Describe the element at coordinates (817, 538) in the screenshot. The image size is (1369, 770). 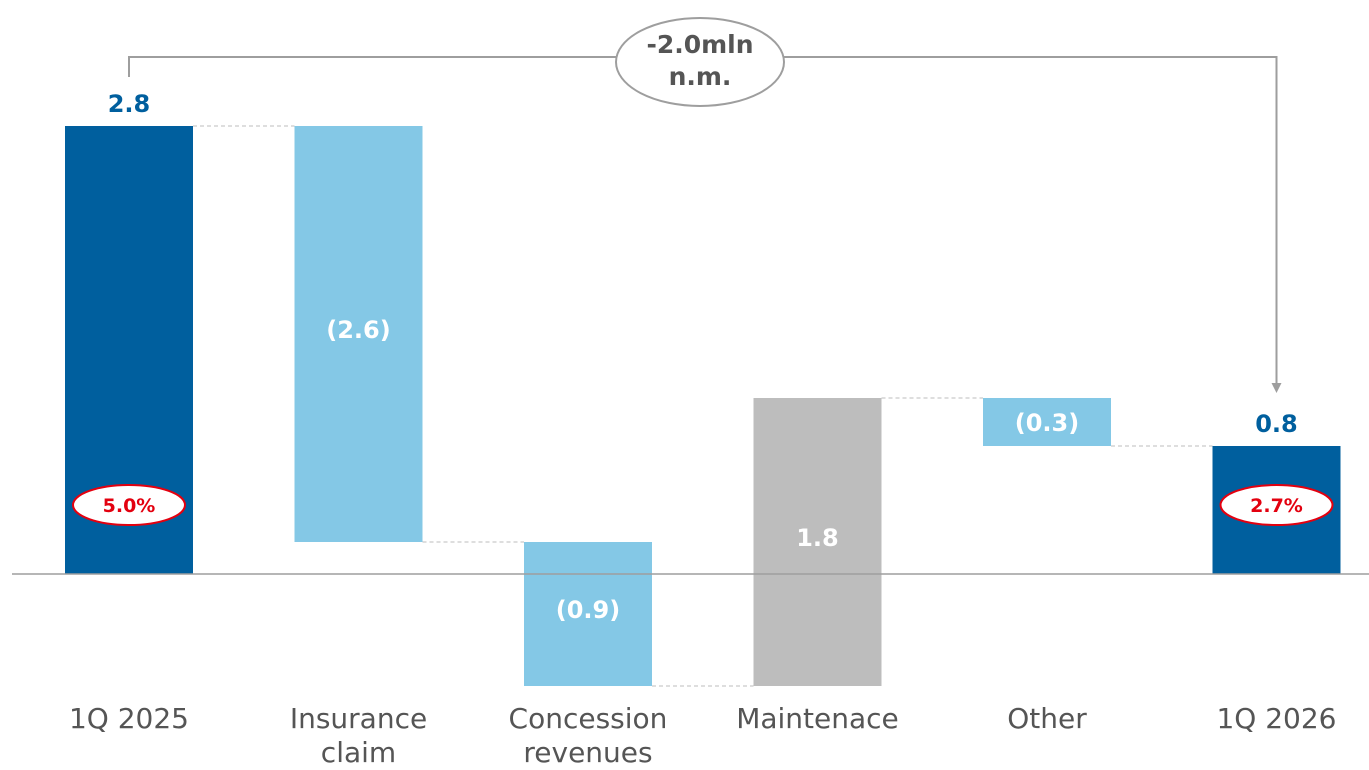
I see `data-label: 1.8` at that location.